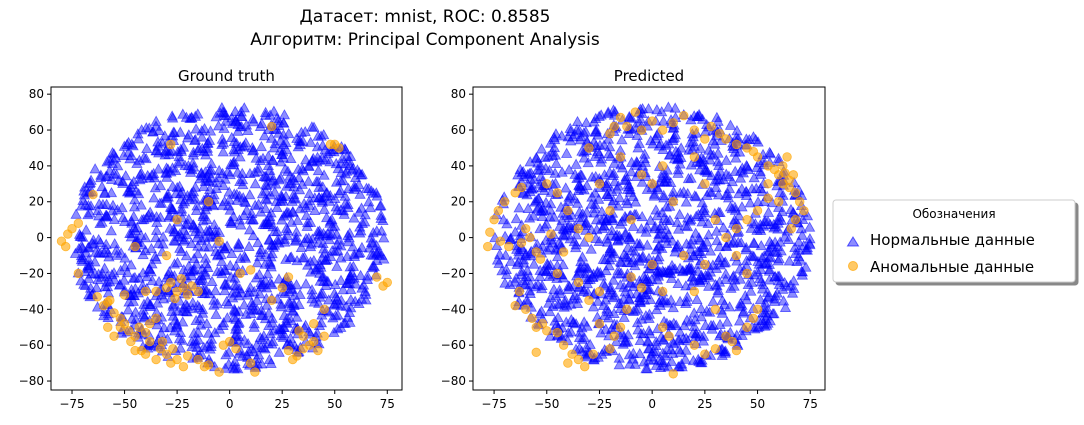 This screenshot has height=425, width=1084. What do you see at coordinates (599, 404) in the screenshot?
I see `x-tick-label: −25` at bounding box center [599, 404].